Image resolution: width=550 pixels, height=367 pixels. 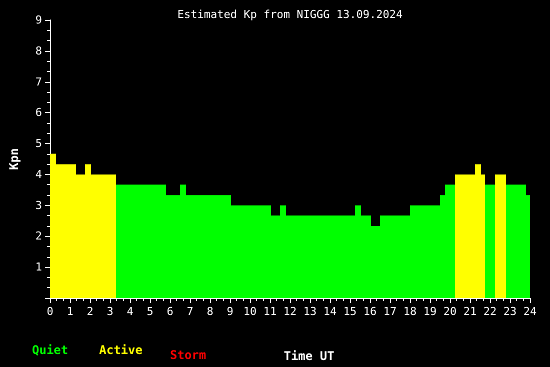 What do you see at coordinates (38, 113) in the screenshot?
I see `y-tick-label: 6` at bounding box center [38, 113].